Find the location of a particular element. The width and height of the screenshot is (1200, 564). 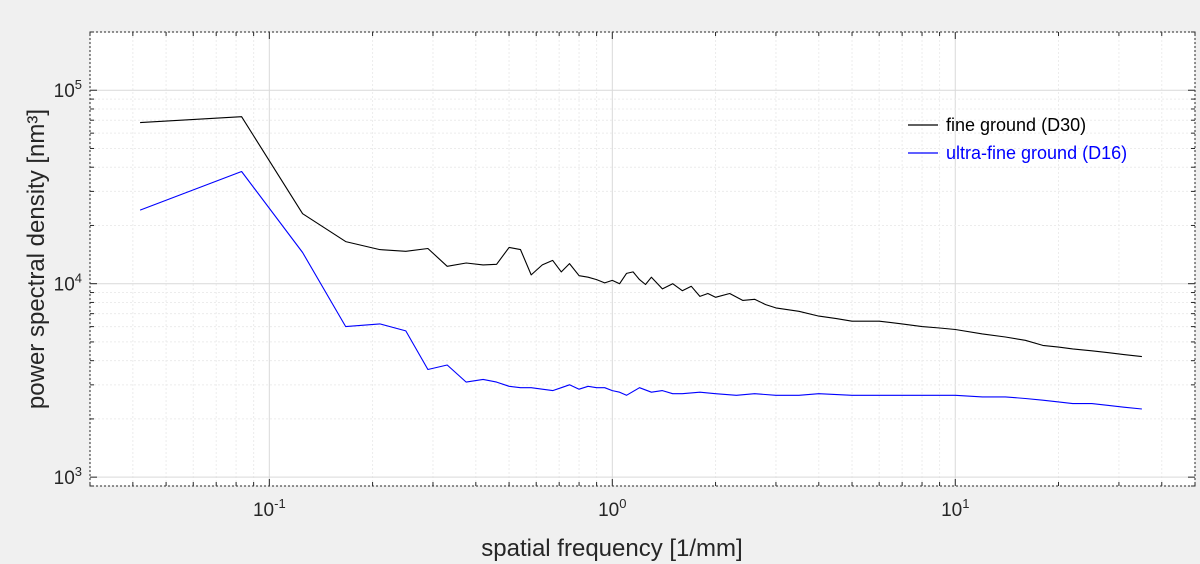

y-axis-label: power spectral density [nm³] is located at coordinates (36, 259).